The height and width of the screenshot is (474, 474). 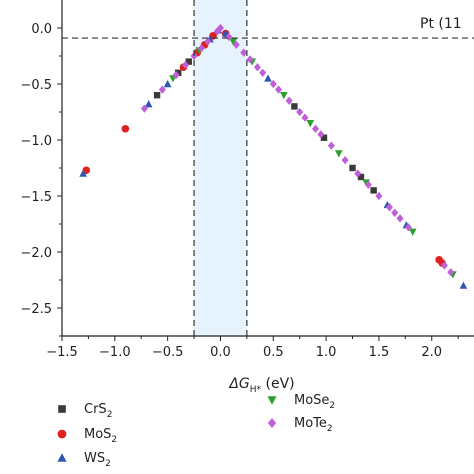 I want to click on x-tick-label: −1.5, so click(x=62, y=352).